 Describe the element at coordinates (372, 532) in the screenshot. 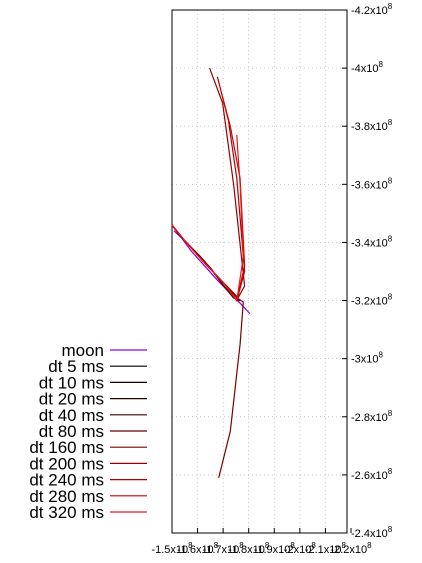

I see `y-tick-label: -2.4x10⁸` at that location.